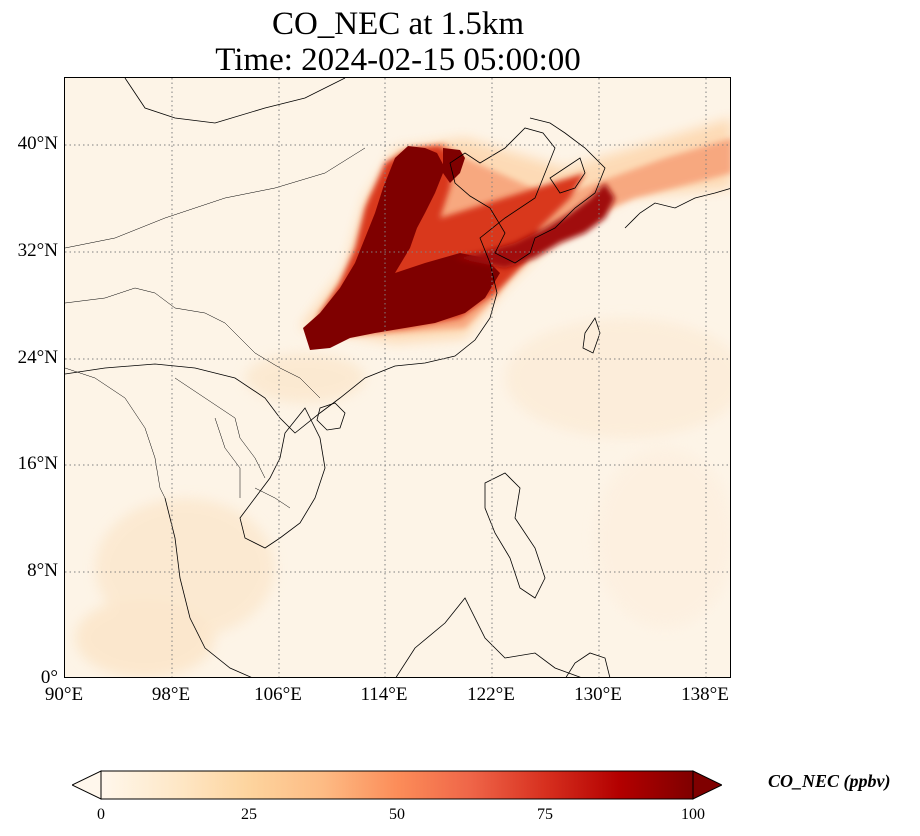 The height and width of the screenshot is (836, 920). Describe the element at coordinates (42, 570) in the screenshot. I see `lat-tick-8n: 8°N` at that location.